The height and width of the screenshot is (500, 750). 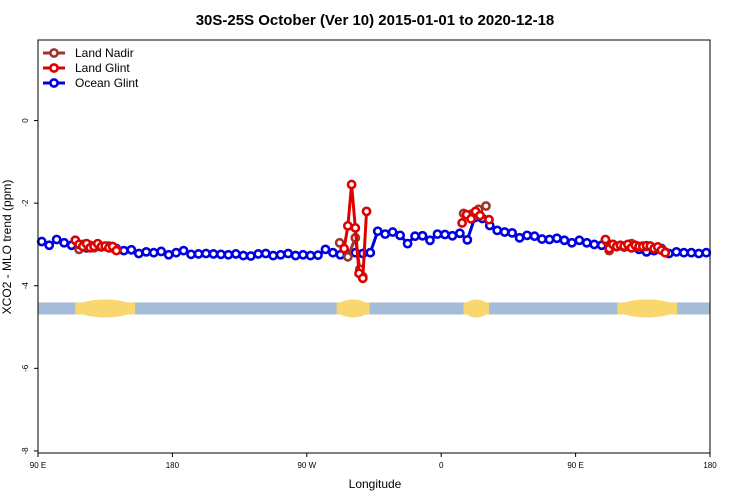 I want to click on y-tick-label: -2, so click(x=25, y=203).